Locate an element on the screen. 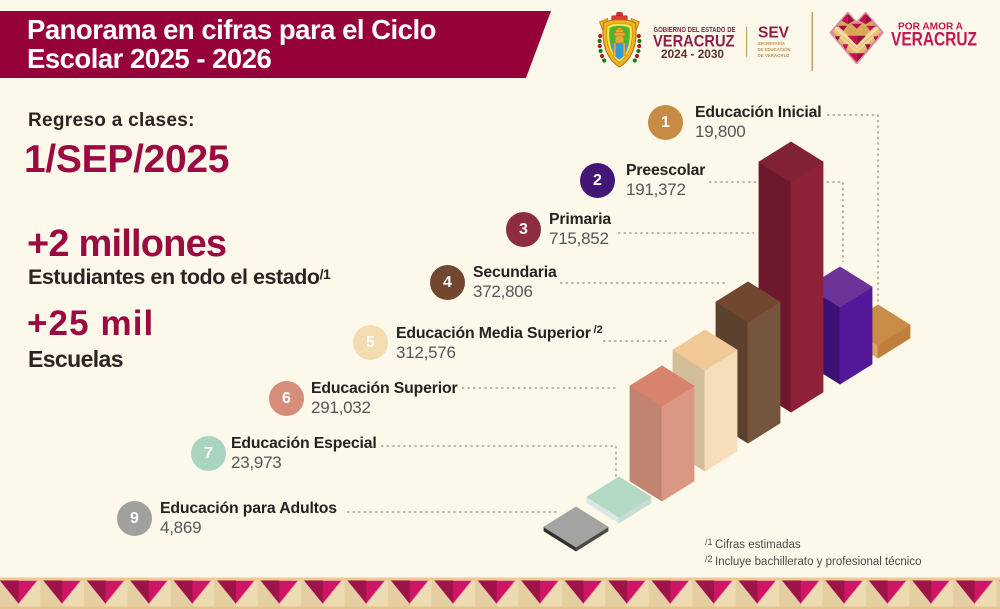  svg-text: SEV is located at coordinates (773, 33).